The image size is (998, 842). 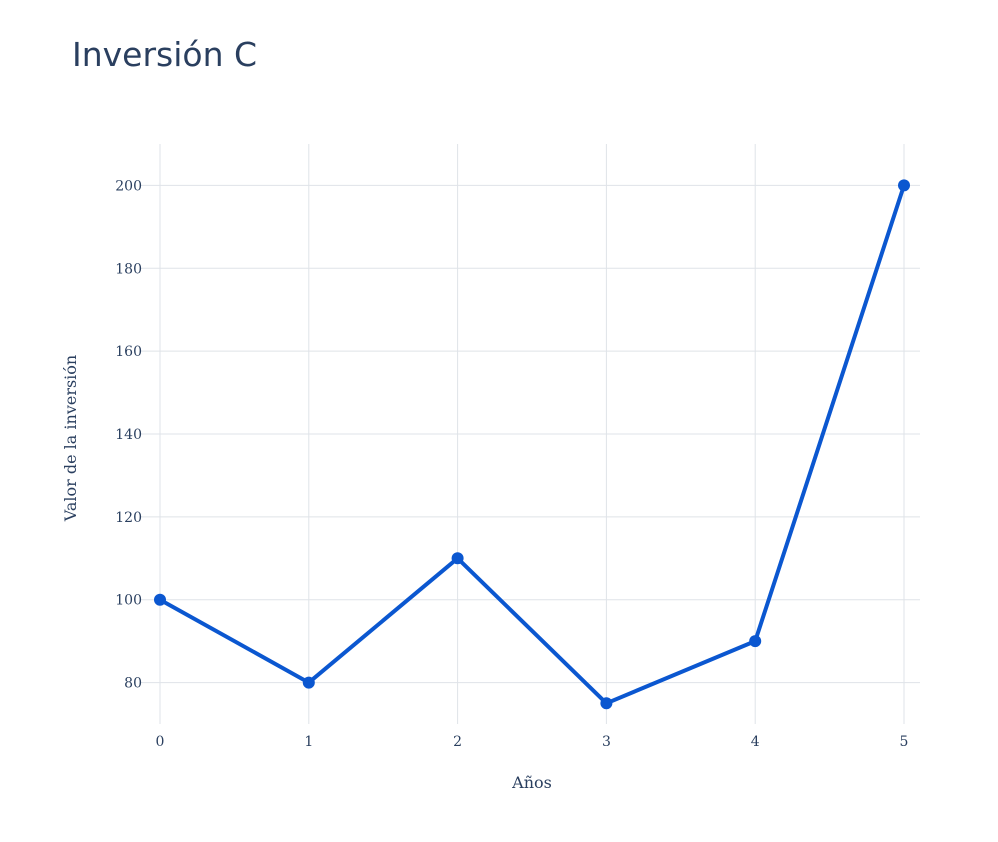 What do you see at coordinates (133, 684) in the screenshot?
I see `y-tick-label: 80` at bounding box center [133, 684].